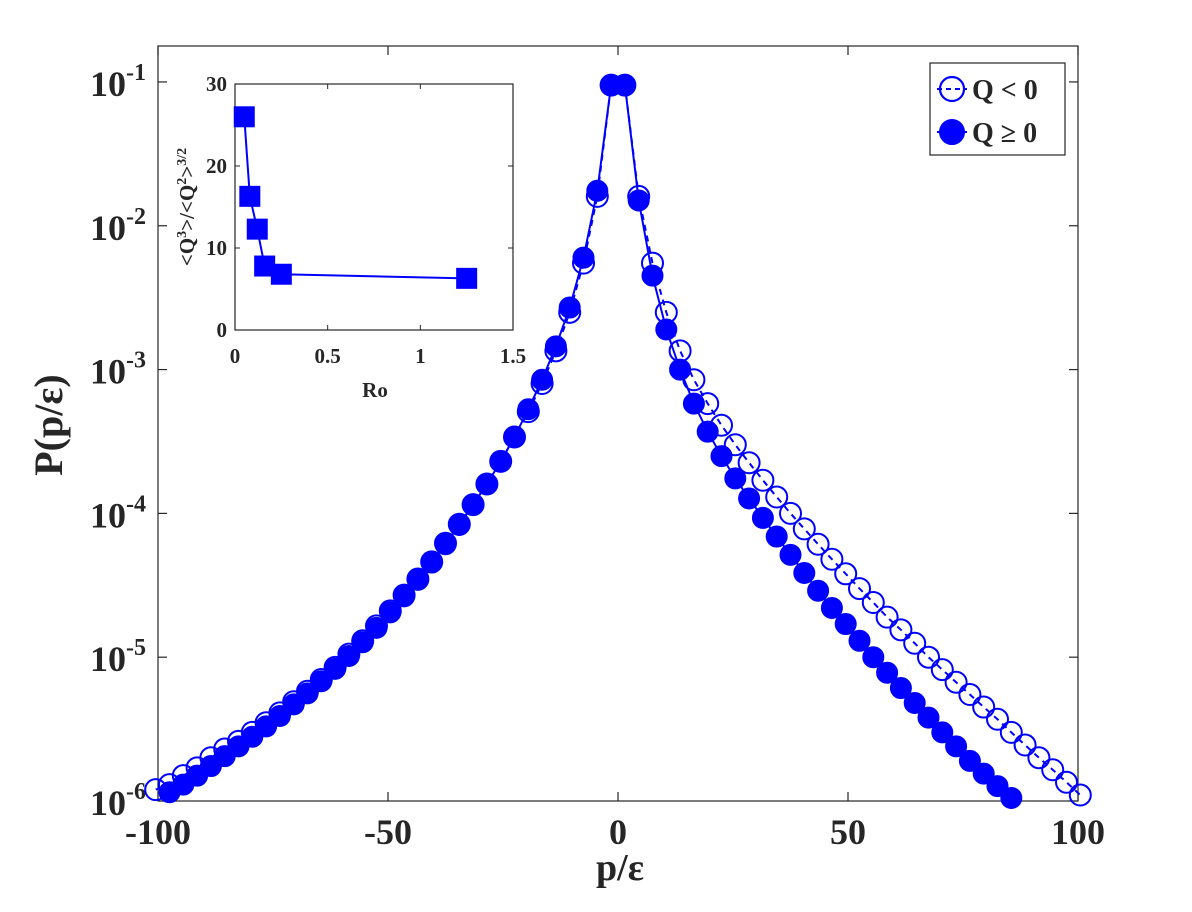 This screenshot has width=1192, height=912. I want to click on main-y-tick-label: 10⁻⁵, so click(118, 657).